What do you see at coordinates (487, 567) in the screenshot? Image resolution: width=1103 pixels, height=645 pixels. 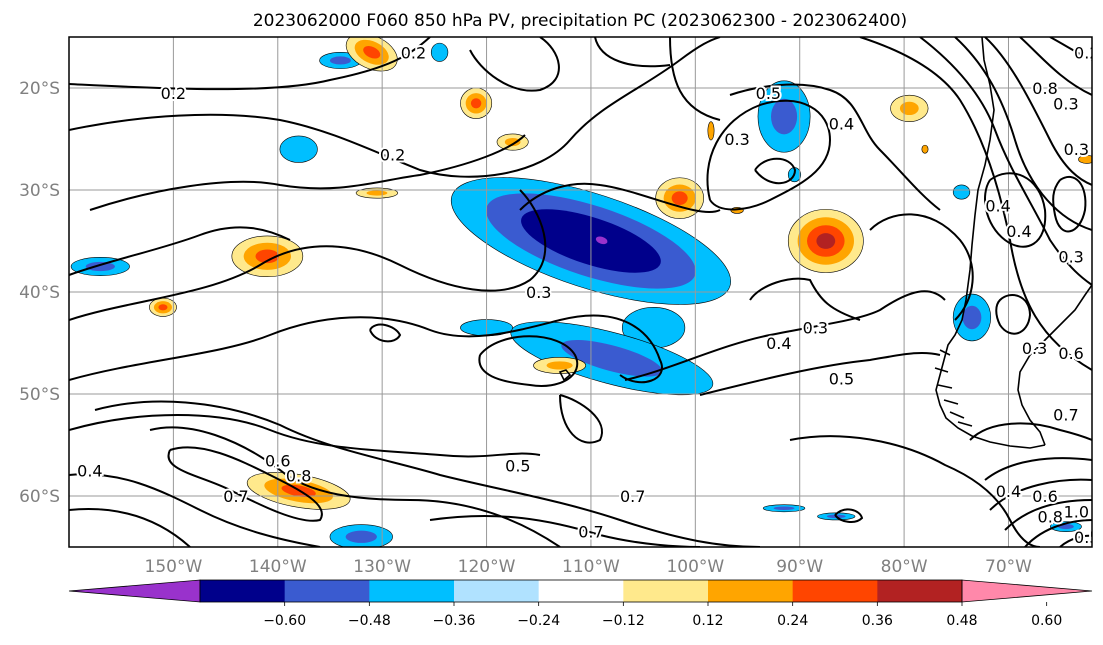 I see `x-tick-label: 120°W` at bounding box center [487, 567].